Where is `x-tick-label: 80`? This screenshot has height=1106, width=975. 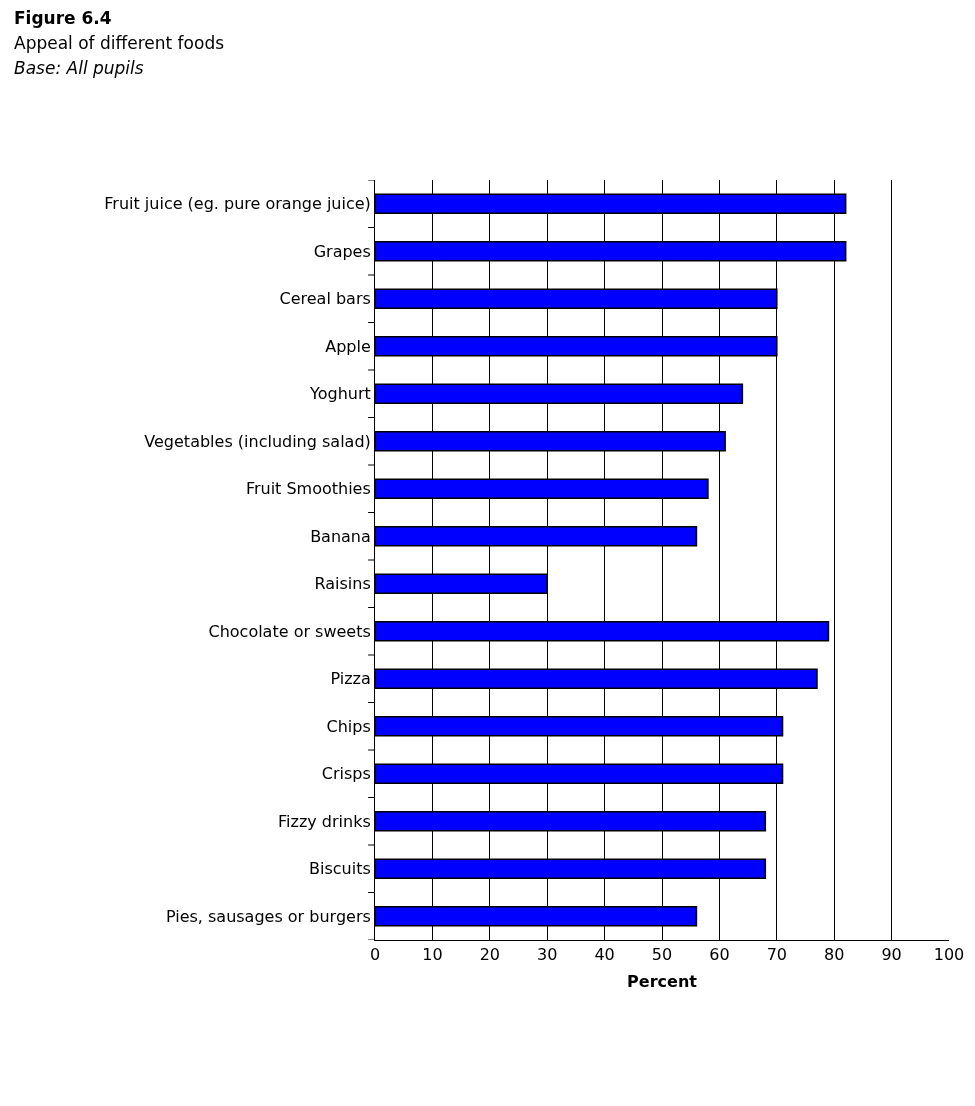
x-tick-label: 80 is located at coordinates (834, 955).